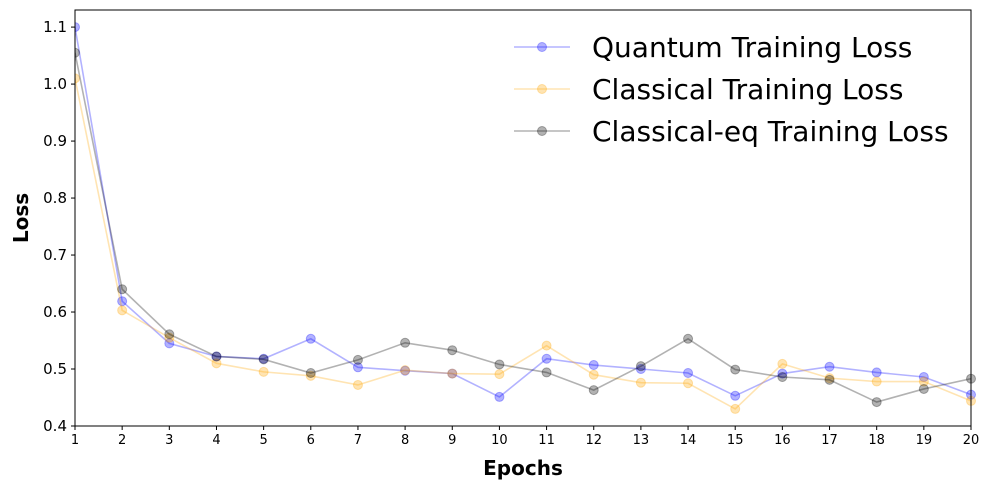 The image size is (989, 489). Describe the element at coordinates (55, 255) in the screenshot. I see `y-tick-label: 0.7` at that location.